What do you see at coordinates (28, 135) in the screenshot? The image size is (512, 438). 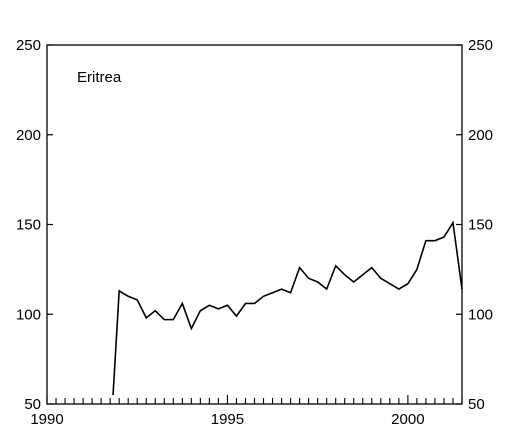 I see `y-tick-label-left-200: 200` at bounding box center [28, 135].